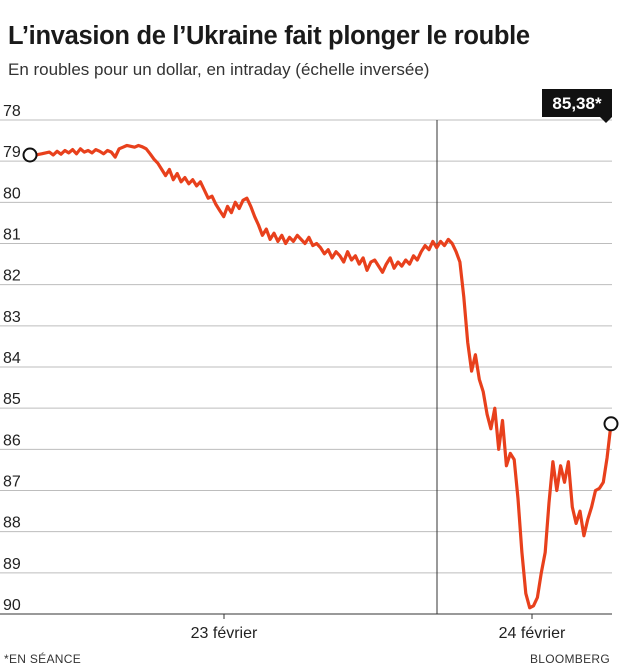  Describe the element at coordinates (12, 193) in the screenshot. I see `y-tick-label: 80` at that location.